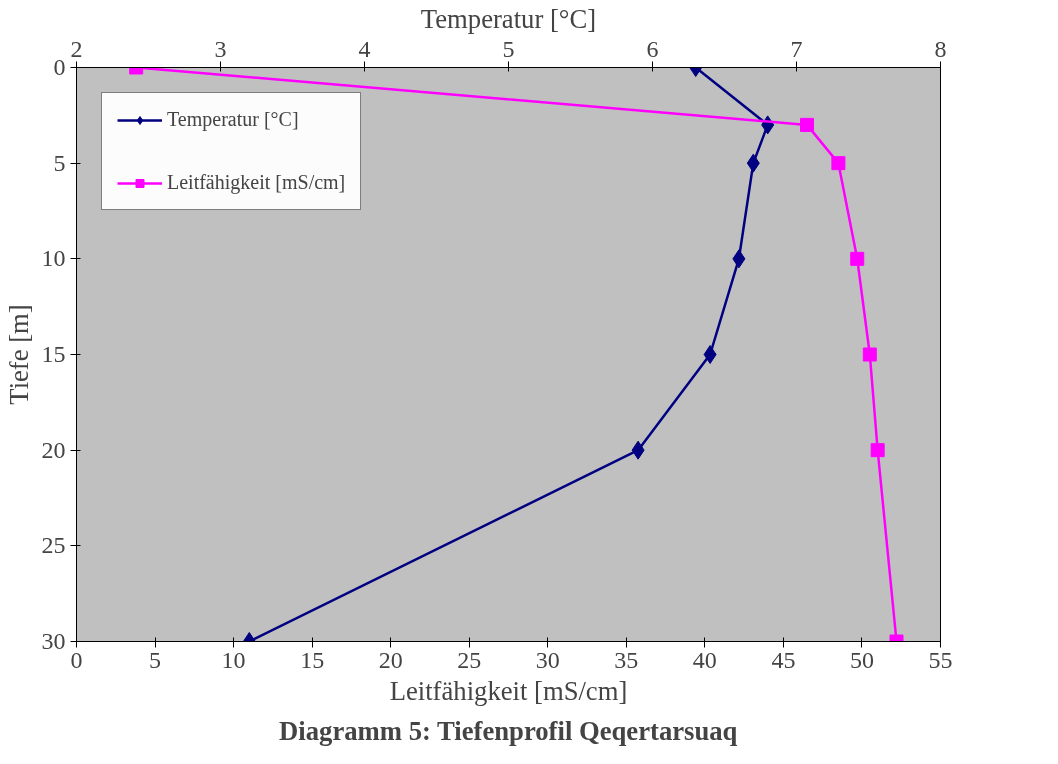 The image size is (1058, 764). I want to click on x2-tick-label: 2, so click(76, 48).